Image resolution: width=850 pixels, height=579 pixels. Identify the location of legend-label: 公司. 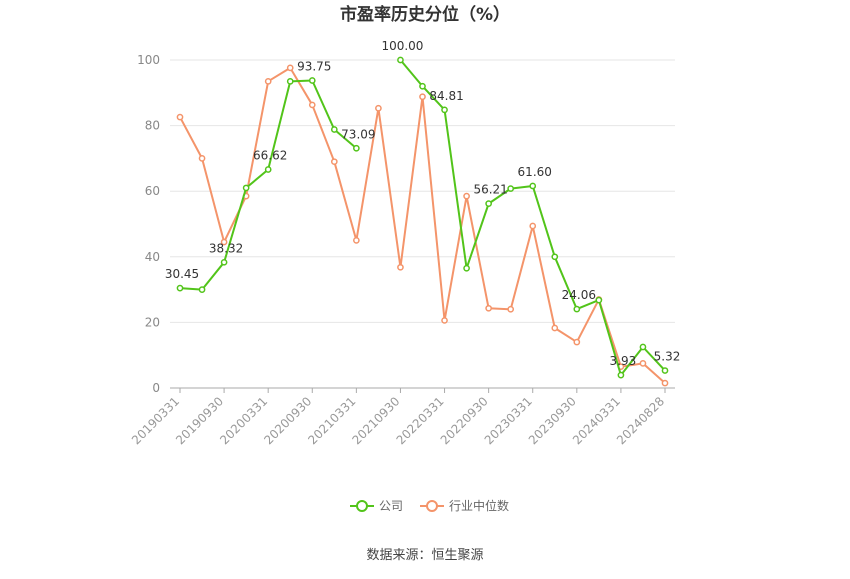
(391, 506).